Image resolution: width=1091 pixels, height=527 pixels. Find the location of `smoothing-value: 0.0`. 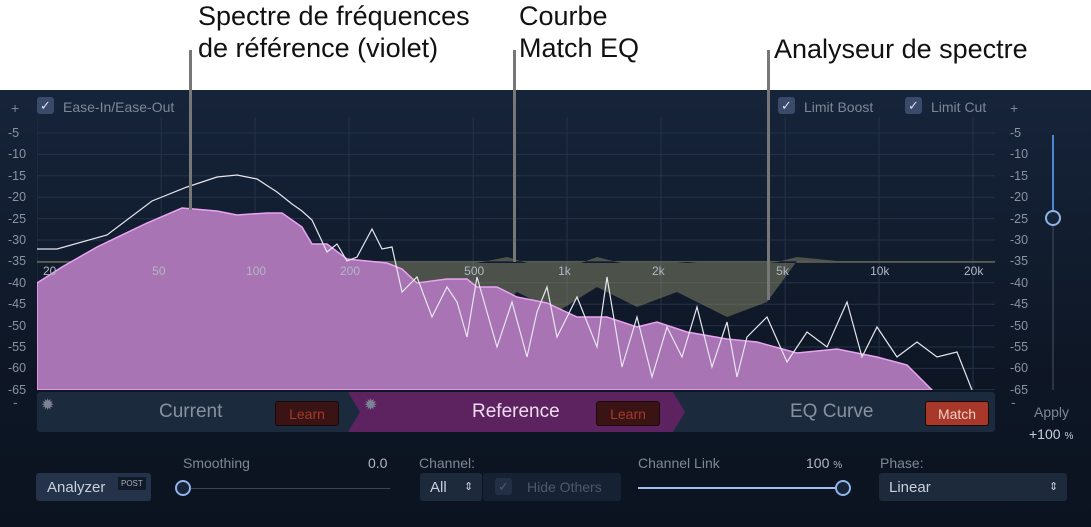

smoothing-value: 0.0 is located at coordinates (378, 463).